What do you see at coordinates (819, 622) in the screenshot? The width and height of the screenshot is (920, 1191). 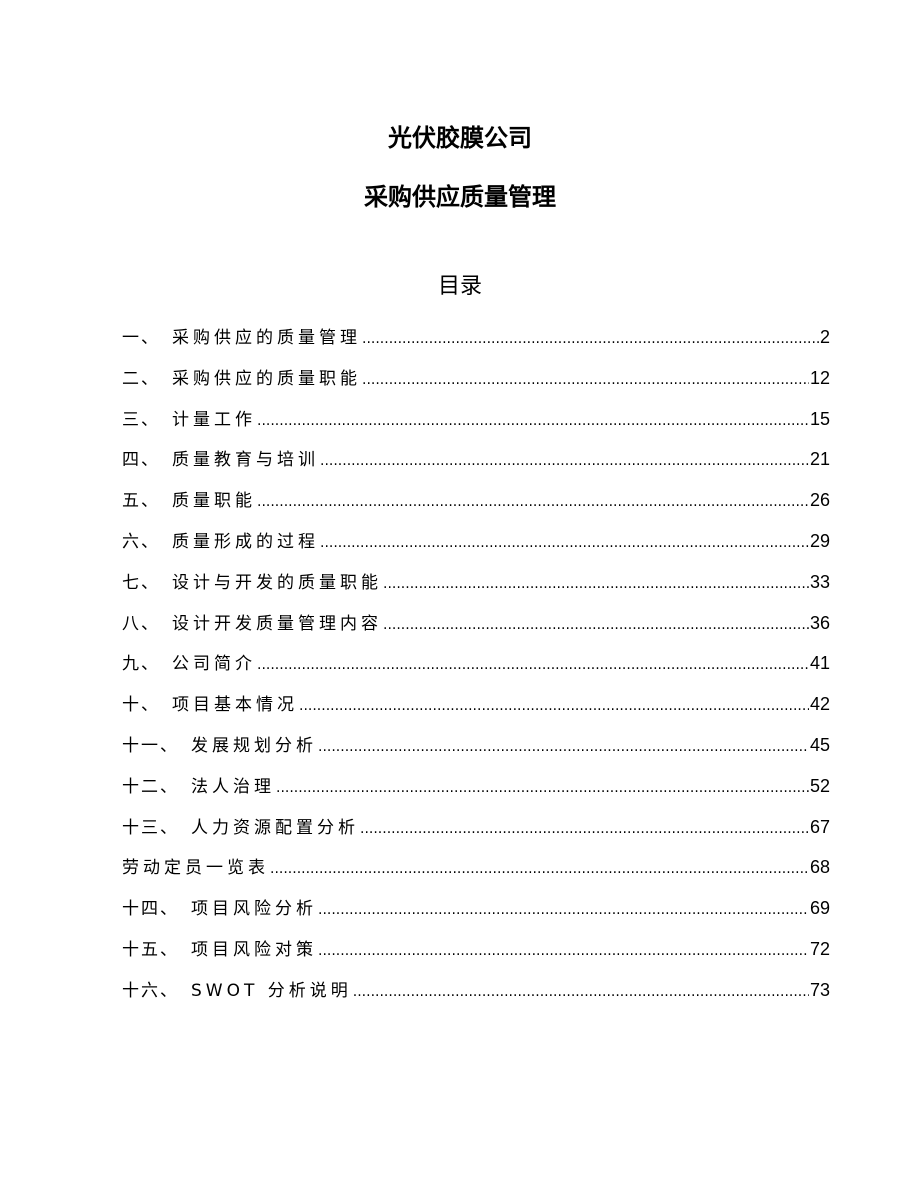 I see `toc-entry-page: 36` at bounding box center [819, 622].